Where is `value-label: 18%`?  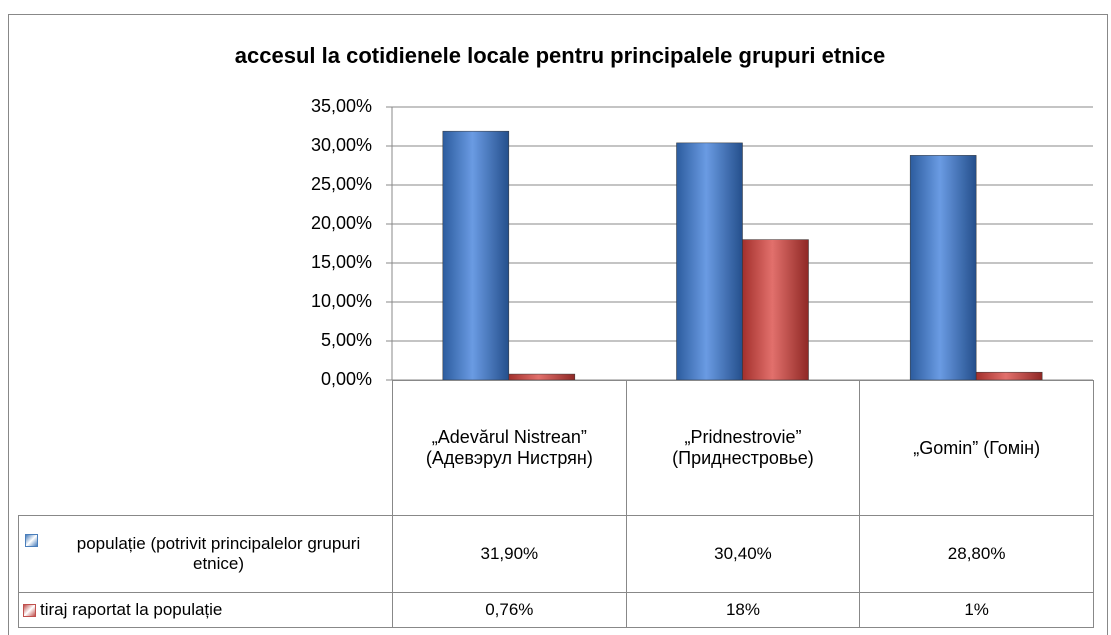 value-label: 18% is located at coordinates (743, 610).